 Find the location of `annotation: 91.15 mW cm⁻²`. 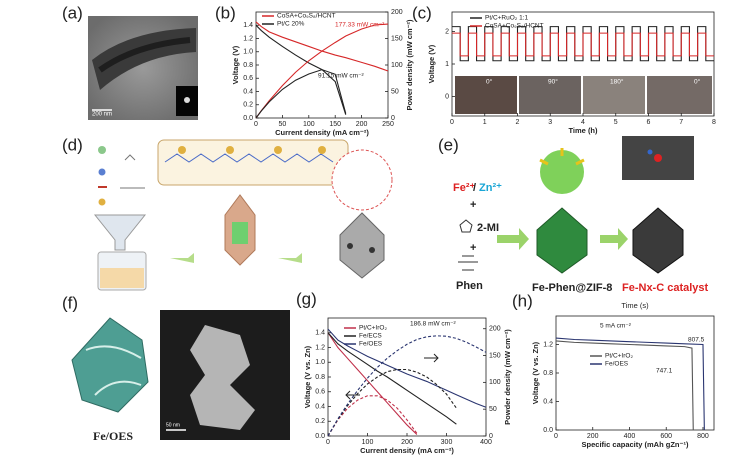

annotation: 91.15 mW cm⁻² is located at coordinates (341, 76).